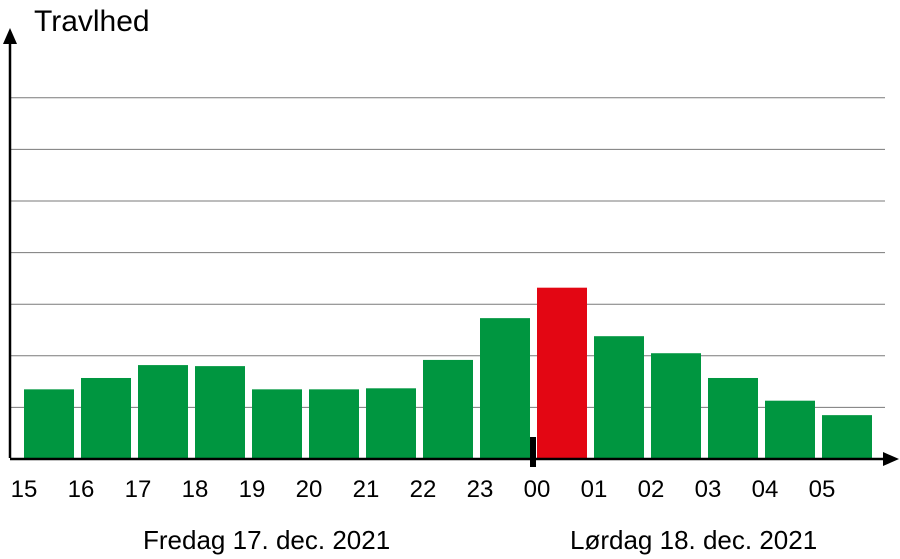  Describe the element at coordinates (480, 489) in the screenshot. I see `tick-label-23: 23` at that location.